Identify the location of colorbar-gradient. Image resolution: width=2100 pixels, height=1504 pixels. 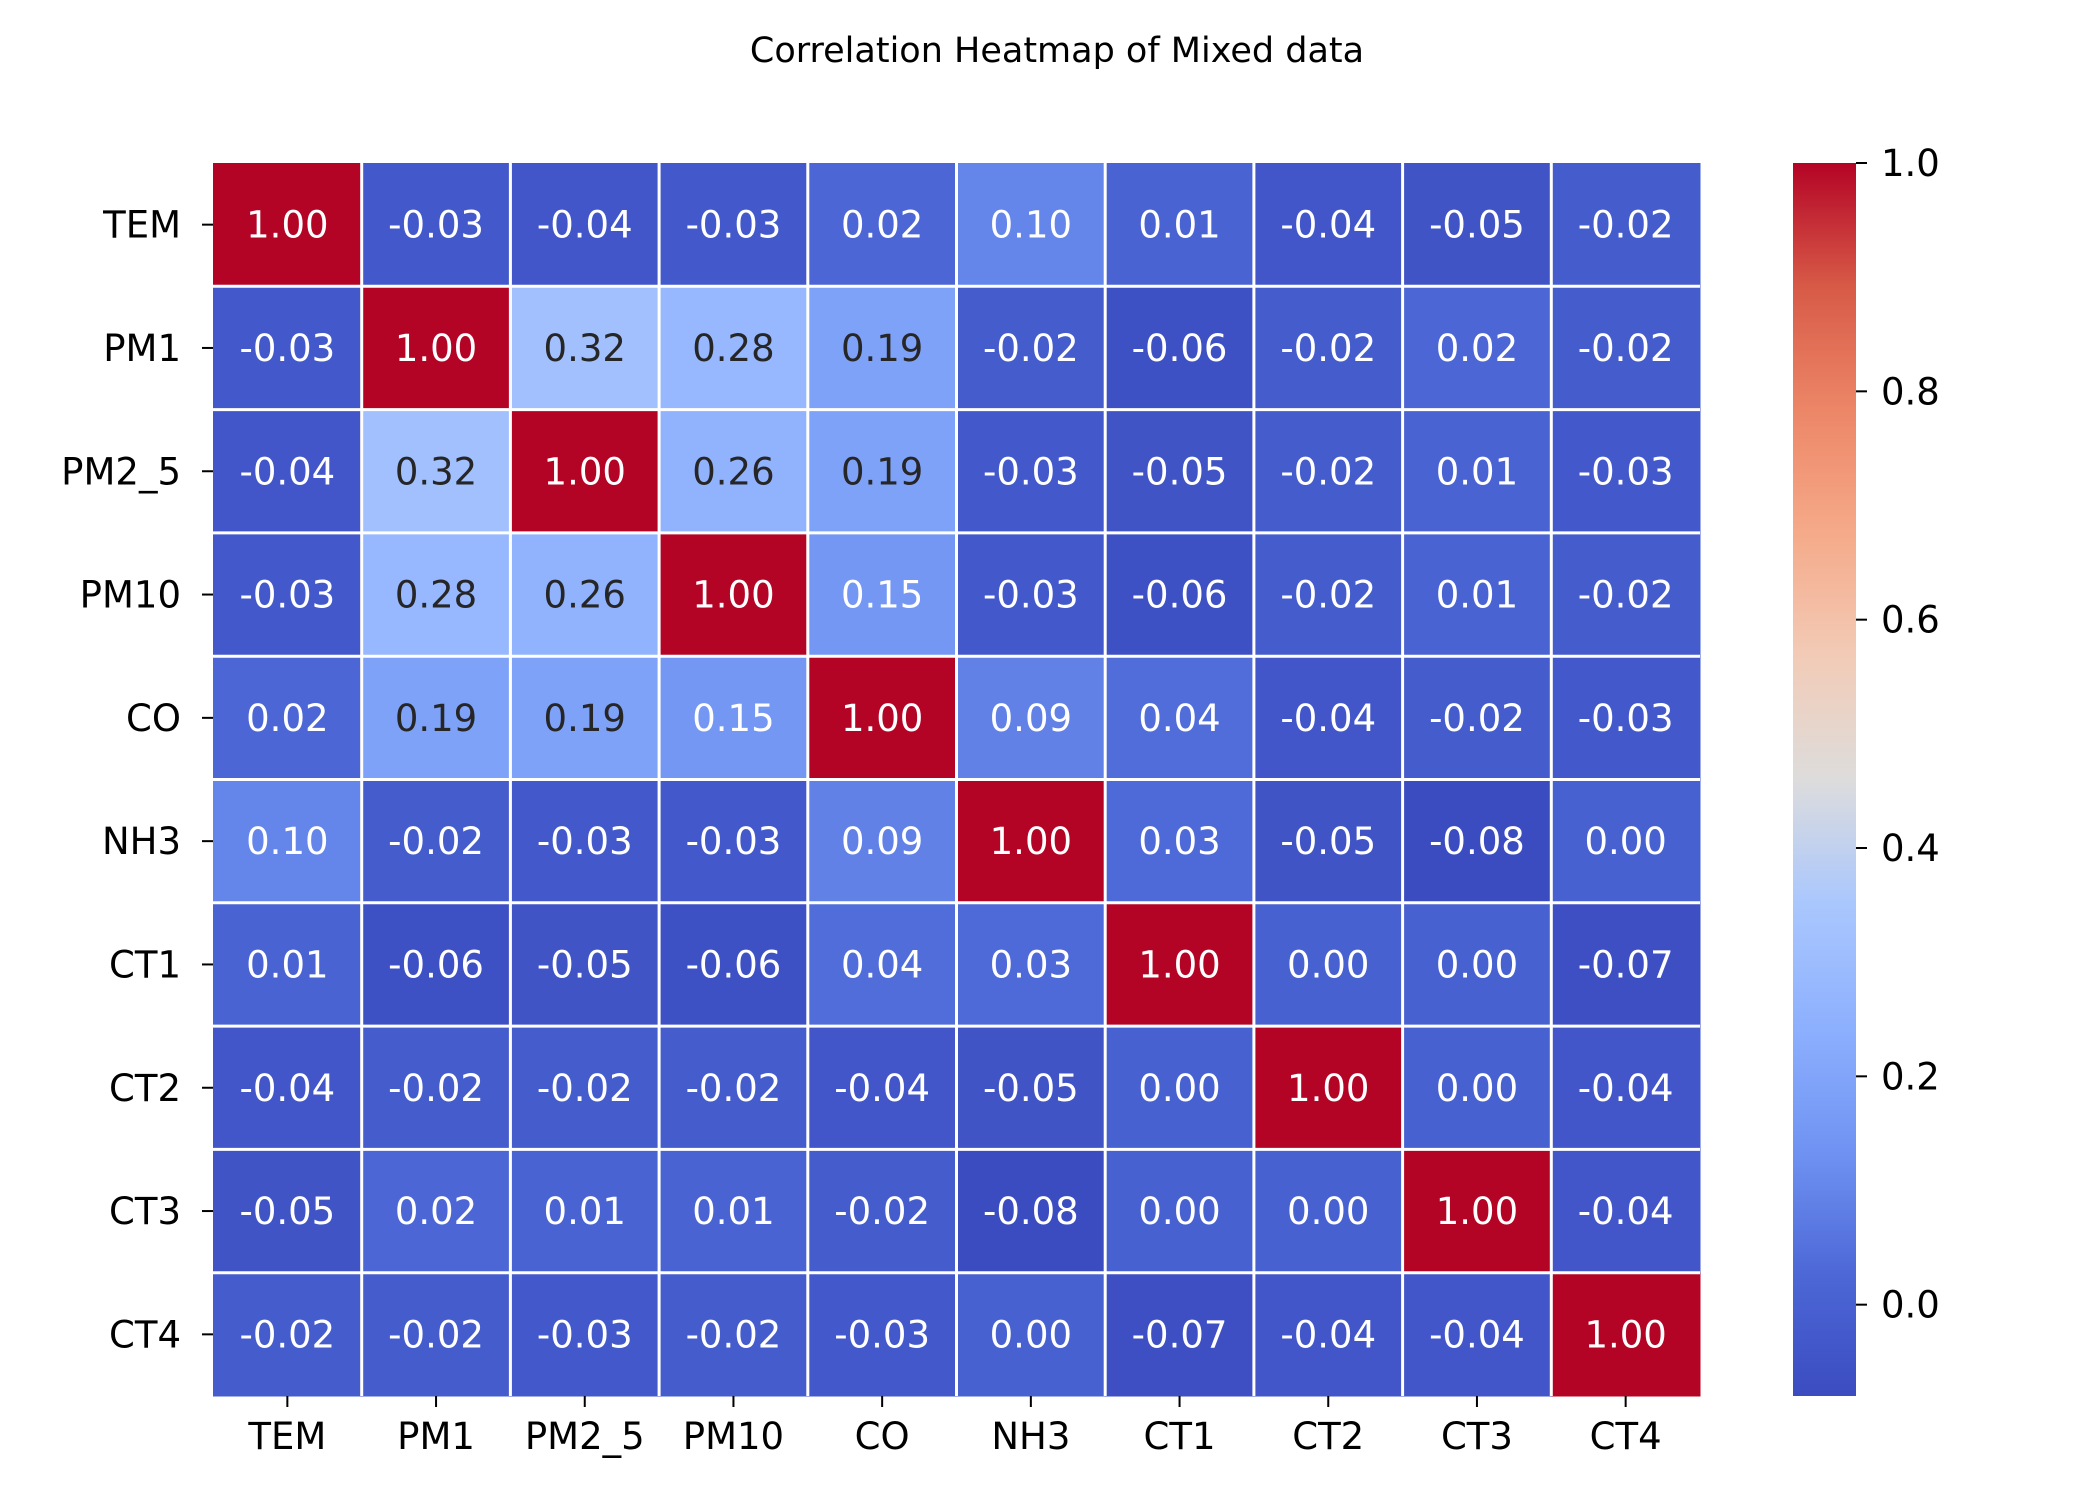
(1824, 779).